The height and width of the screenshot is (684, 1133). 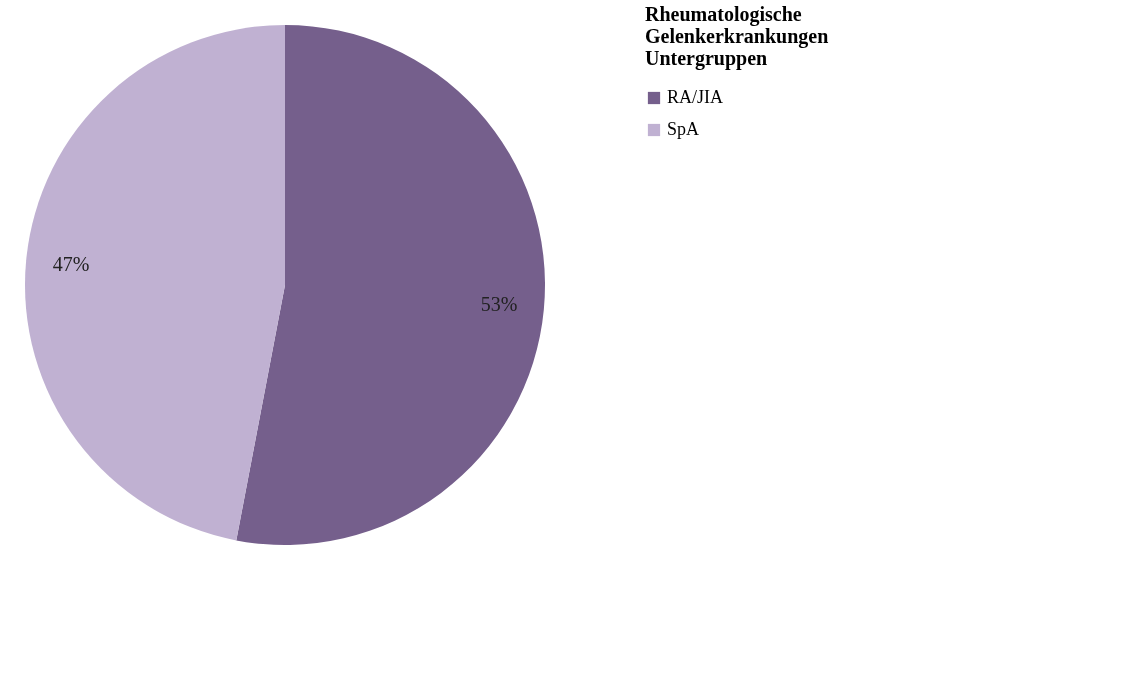 What do you see at coordinates (499, 304) in the screenshot?
I see `data-label: 53%` at bounding box center [499, 304].